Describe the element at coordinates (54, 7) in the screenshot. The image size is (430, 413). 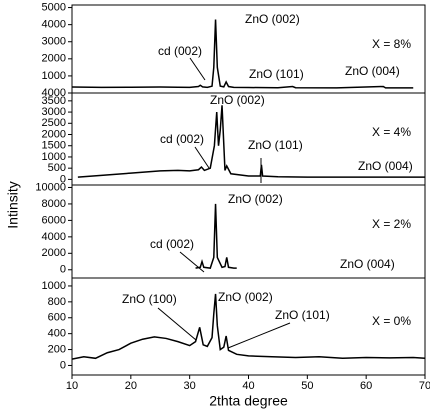
I see `y-tick-label: 5000` at that location.